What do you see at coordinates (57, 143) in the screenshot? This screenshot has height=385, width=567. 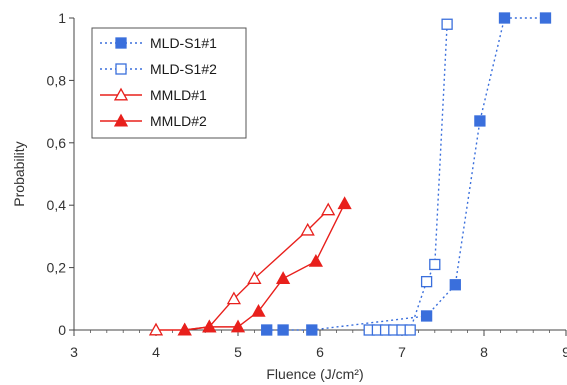 I see `y-tick-label: 0,6` at bounding box center [57, 143].